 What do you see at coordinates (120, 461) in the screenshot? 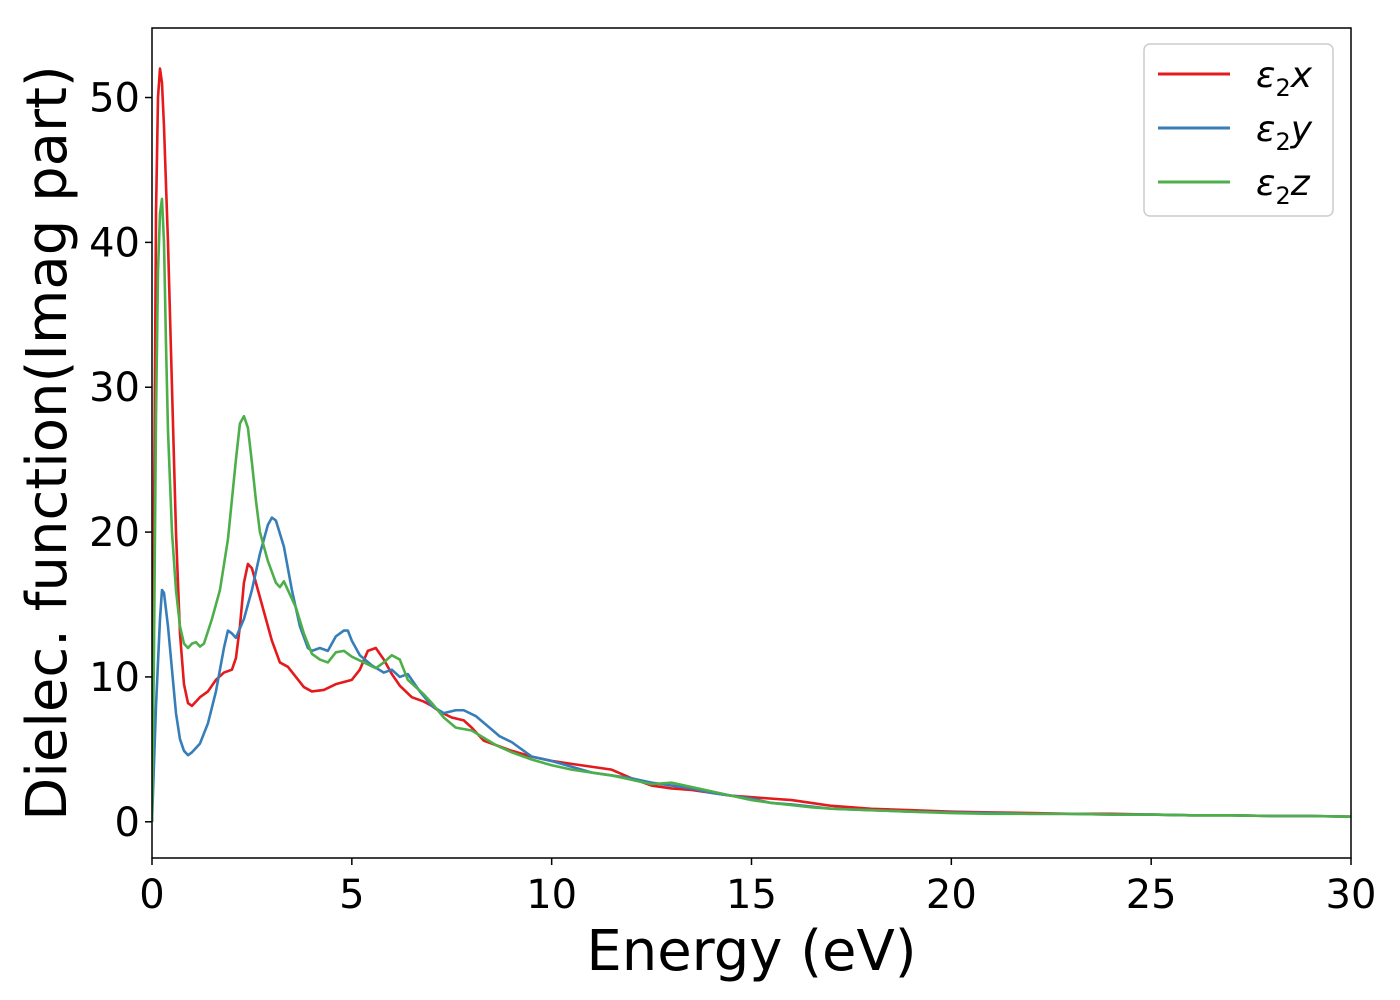
I see `y-axis-ticks: 0 10 20 30 40 50` at bounding box center [120, 461].